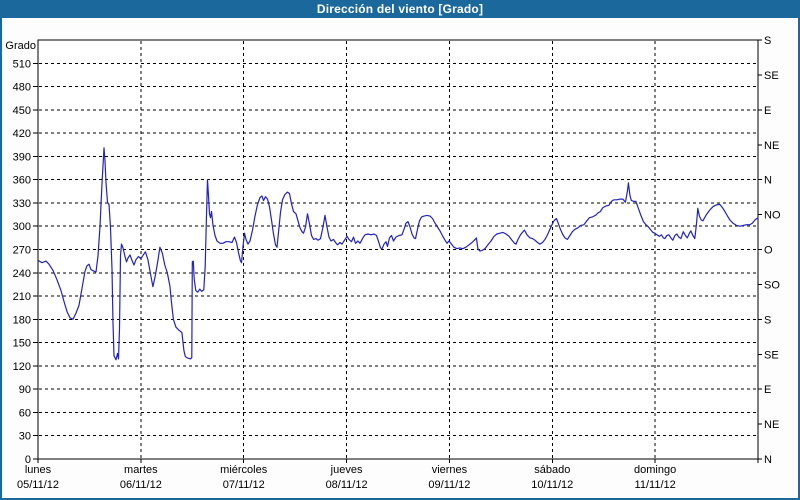 The height and width of the screenshot is (500, 800). I want to click on y-tick-label: 60, so click(25, 413).